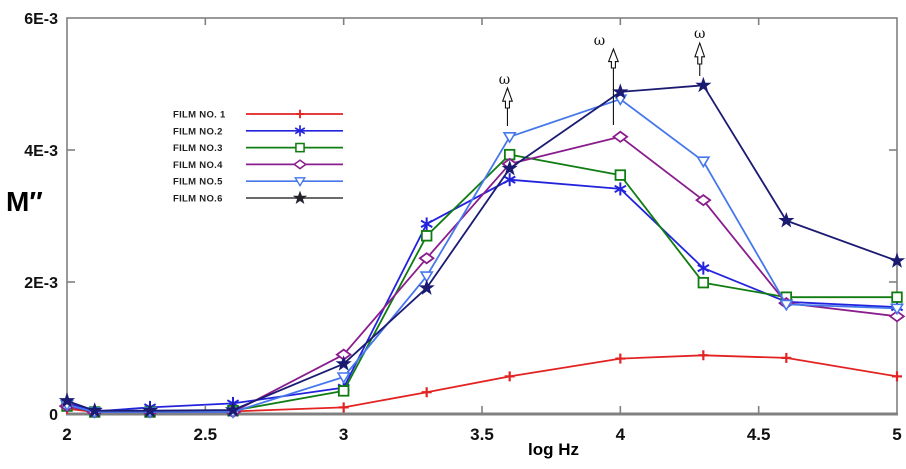 This screenshot has height=469, width=906. Describe the element at coordinates (258, 197) in the screenshot. I see `legend-item-film-no-6: FILM NO.6` at that location.